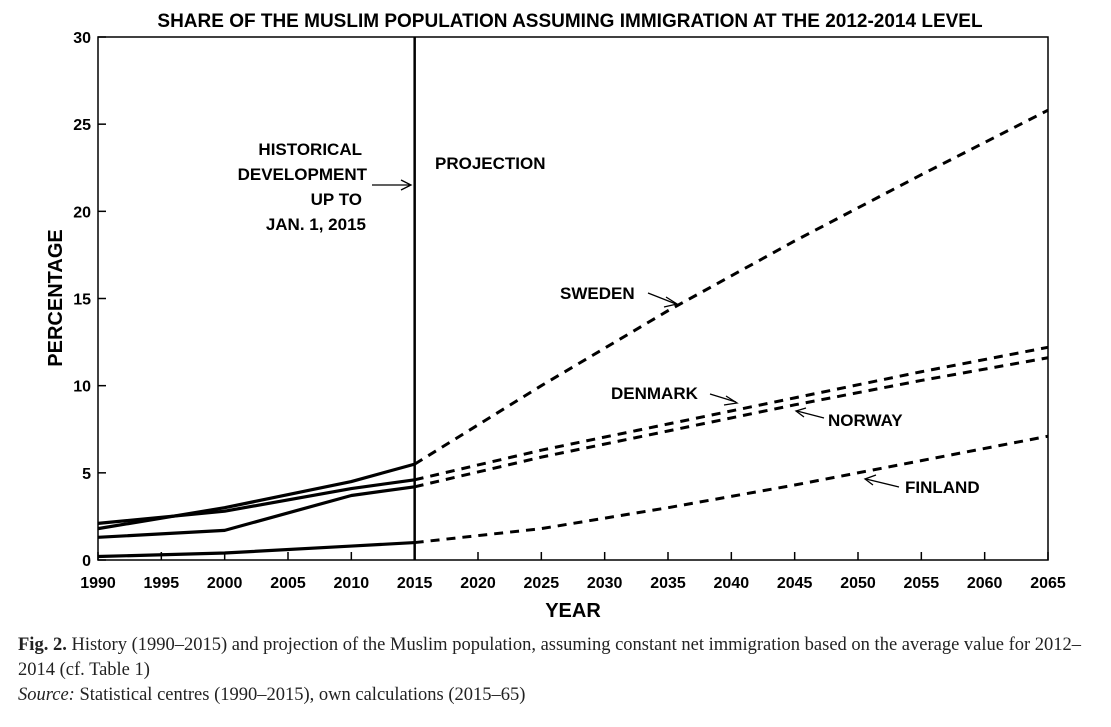 The image size is (1111, 727). I want to click on caption-source-label: Source:, so click(46, 695).